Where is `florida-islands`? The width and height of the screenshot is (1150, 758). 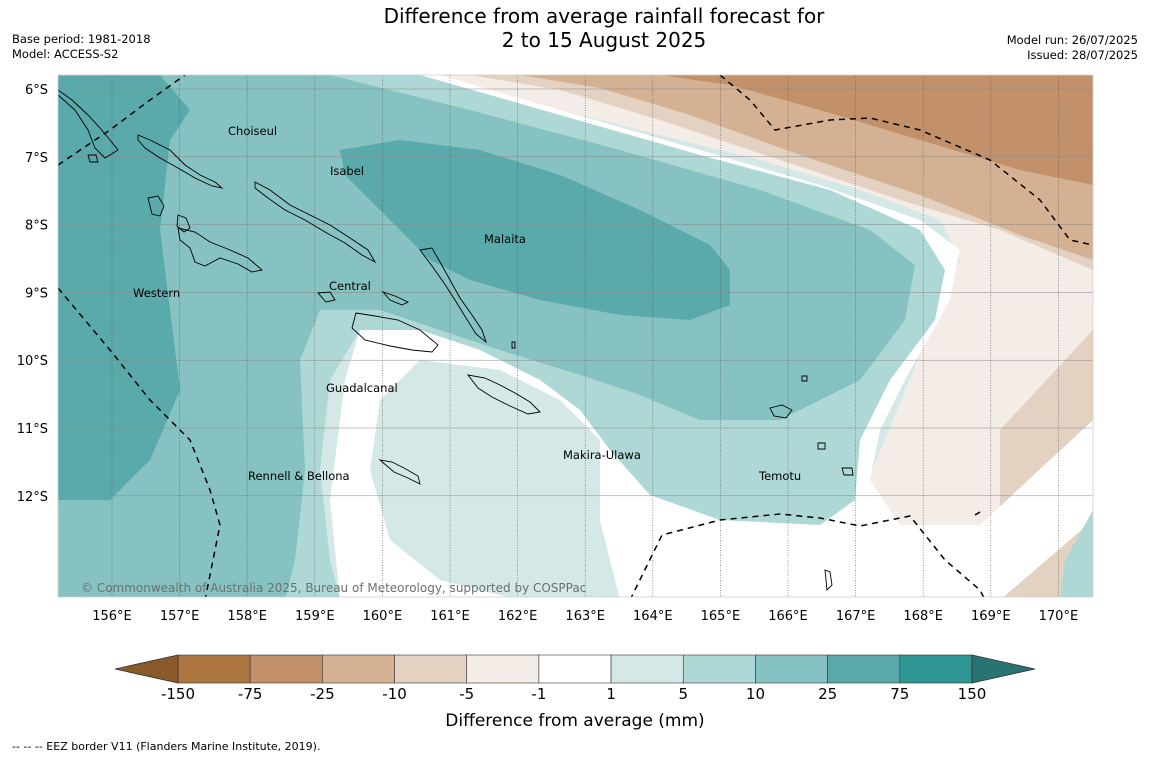 florida-islands is located at coordinates (326, 297).